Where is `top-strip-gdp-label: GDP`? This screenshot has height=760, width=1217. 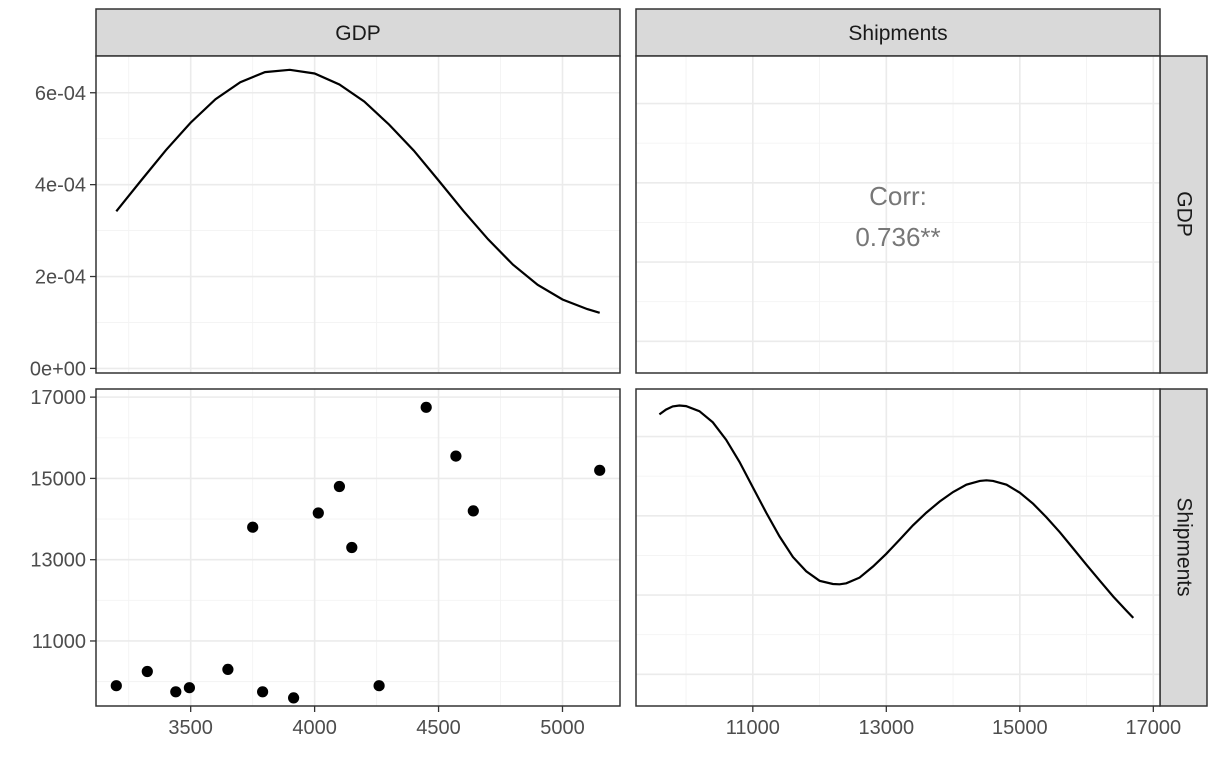 top-strip-gdp-label: GDP is located at coordinates (358, 33).